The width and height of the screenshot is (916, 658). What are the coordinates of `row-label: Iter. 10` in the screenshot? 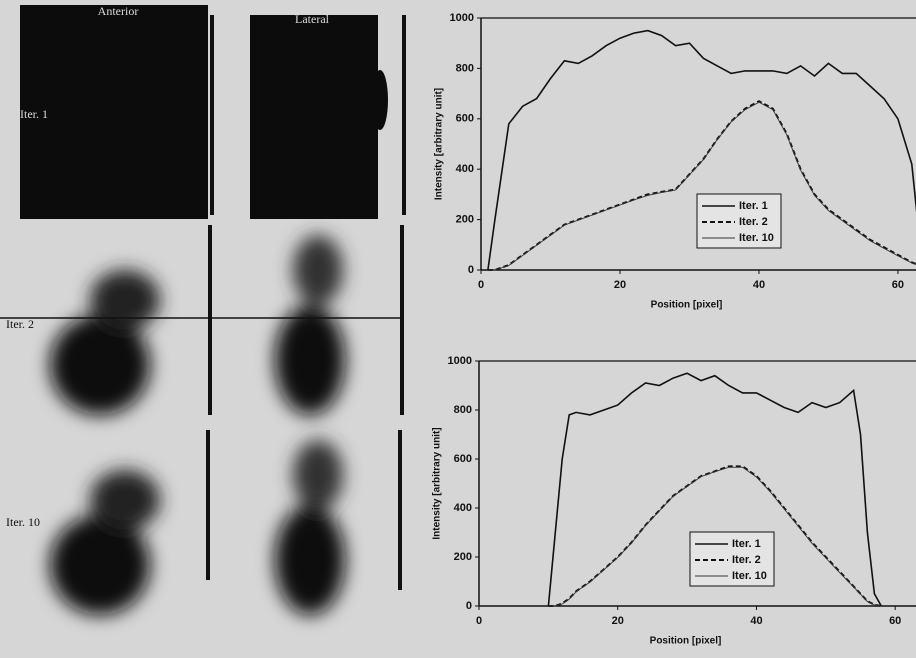 It's located at (23, 522).